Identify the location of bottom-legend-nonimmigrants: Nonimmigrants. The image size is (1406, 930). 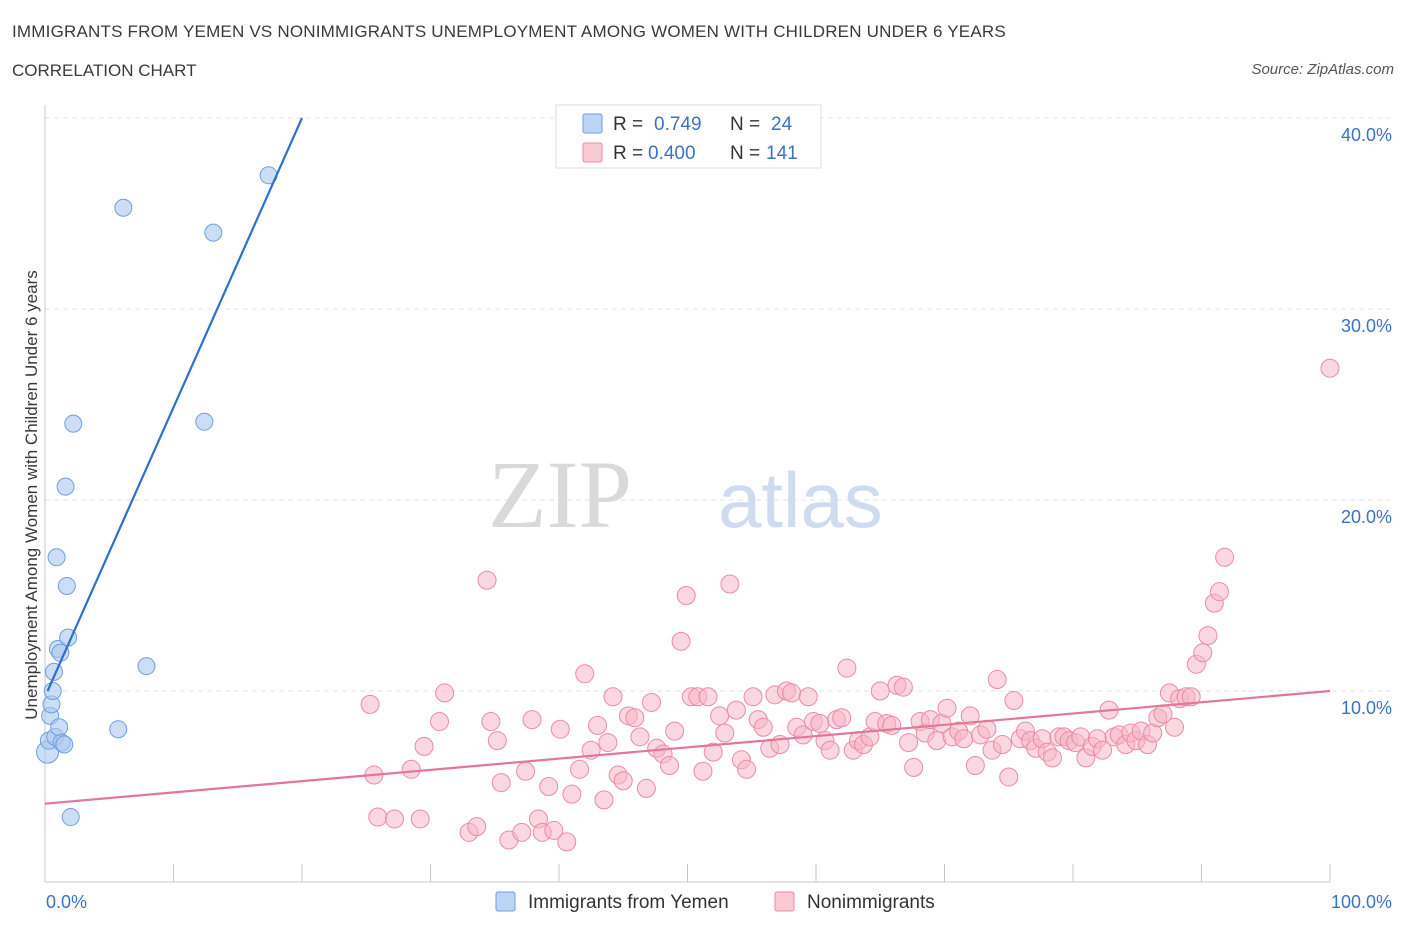
(871, 902).